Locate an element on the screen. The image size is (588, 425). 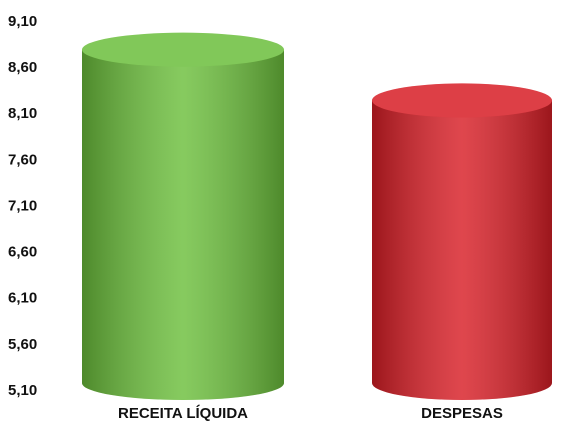
y-tick-label: 8,60 is located at coordinates (22, 67).